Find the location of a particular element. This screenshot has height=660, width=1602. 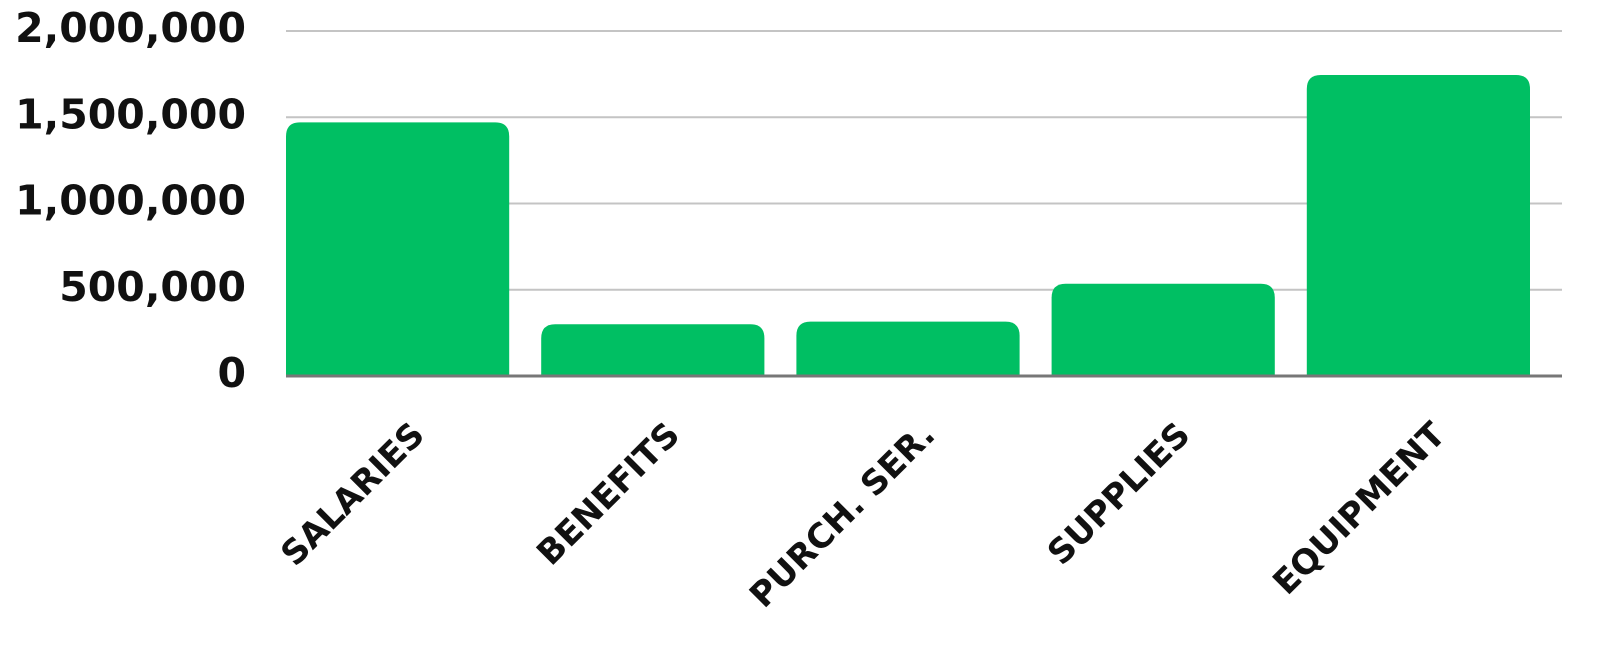

bar-supplies is located at coordinates (1163, 329).